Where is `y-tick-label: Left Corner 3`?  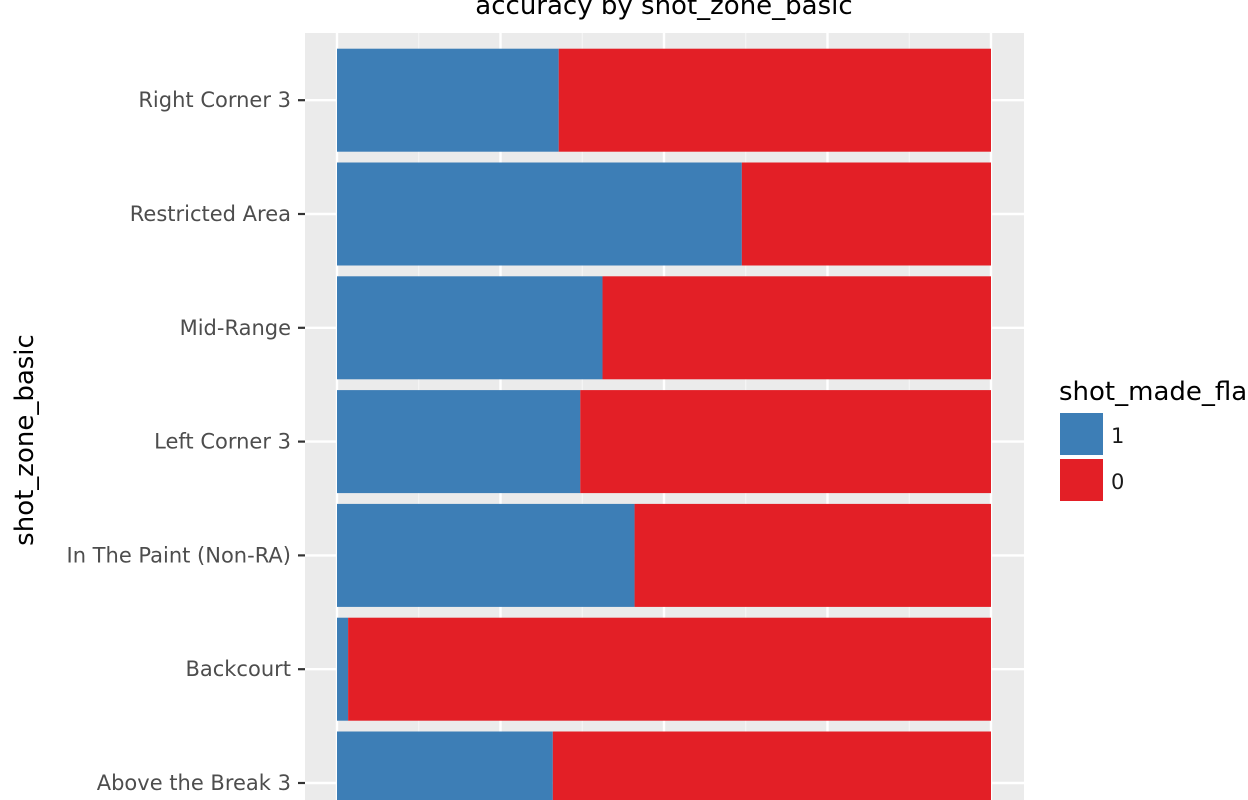 y-tick-label: Left Corner 3 is located at coordinates (222, 442).